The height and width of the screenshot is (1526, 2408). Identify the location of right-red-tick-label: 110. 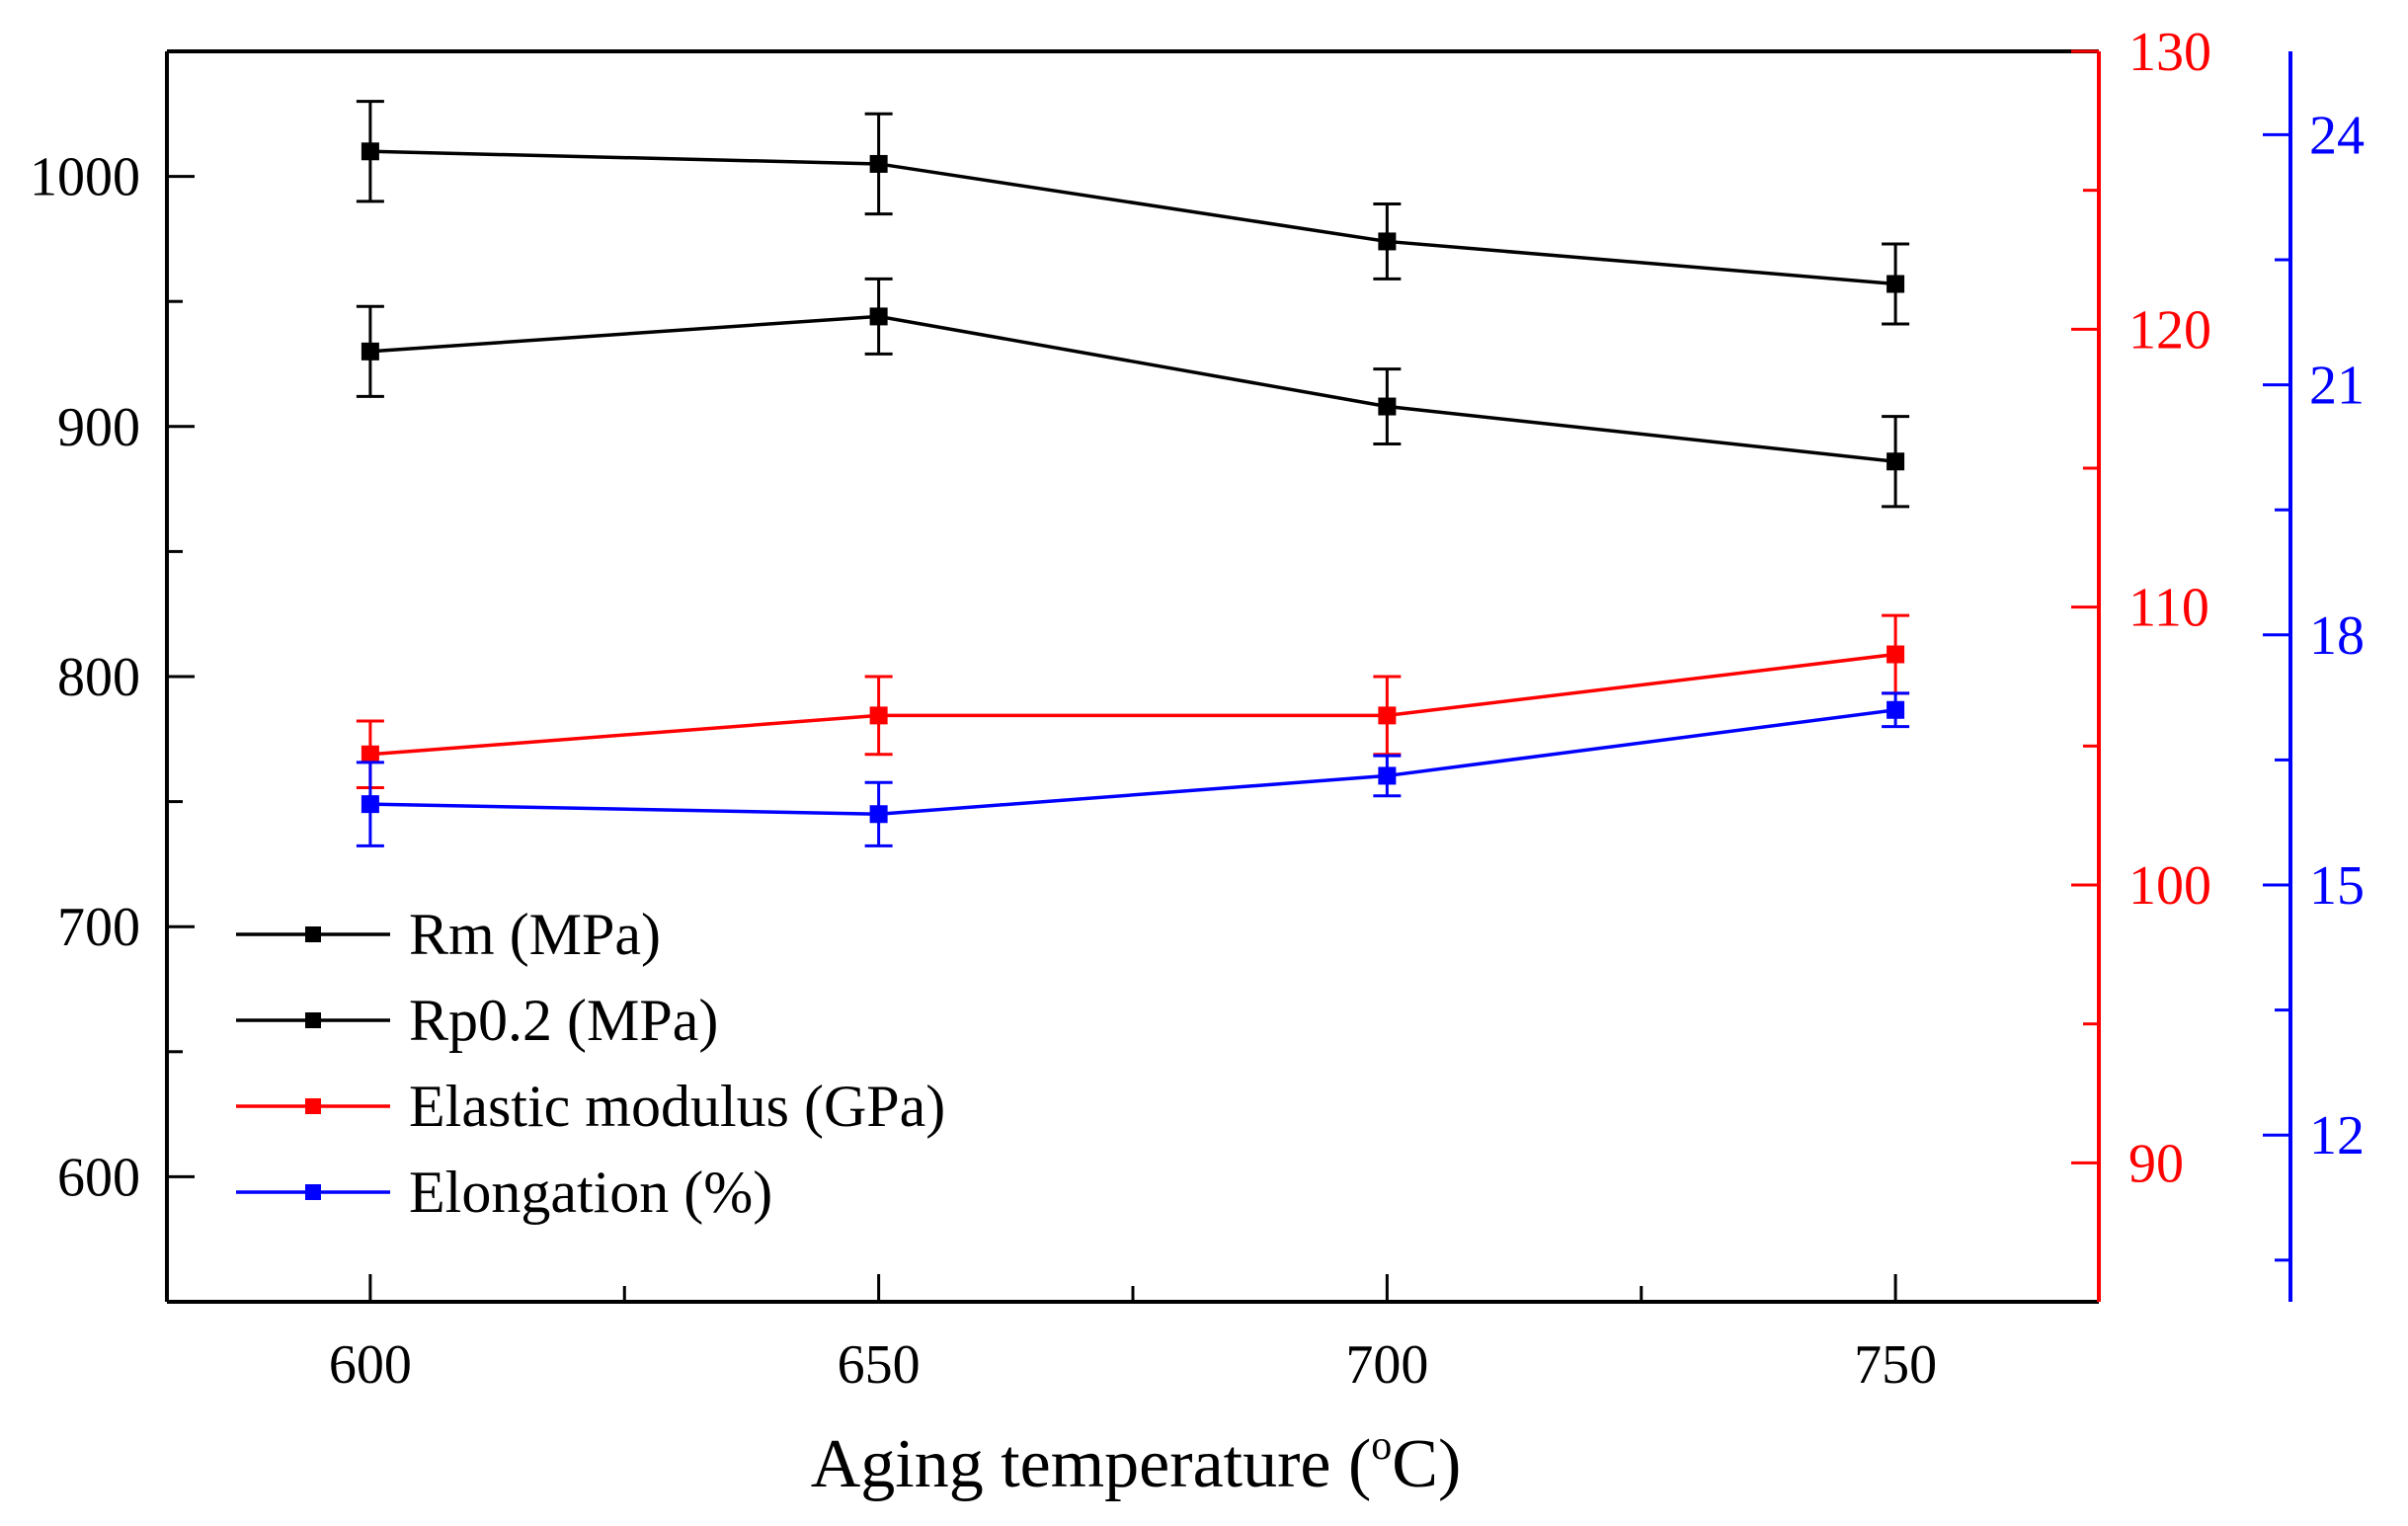
(2168, 608).